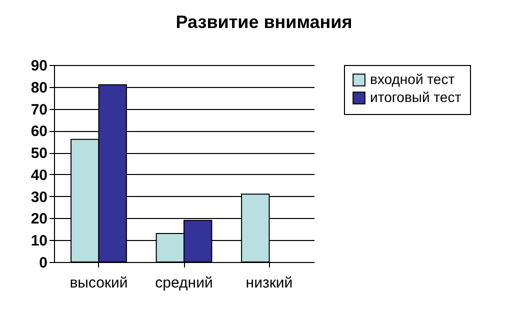  I want to click on y-tick-label: 50, so click(39, 153).